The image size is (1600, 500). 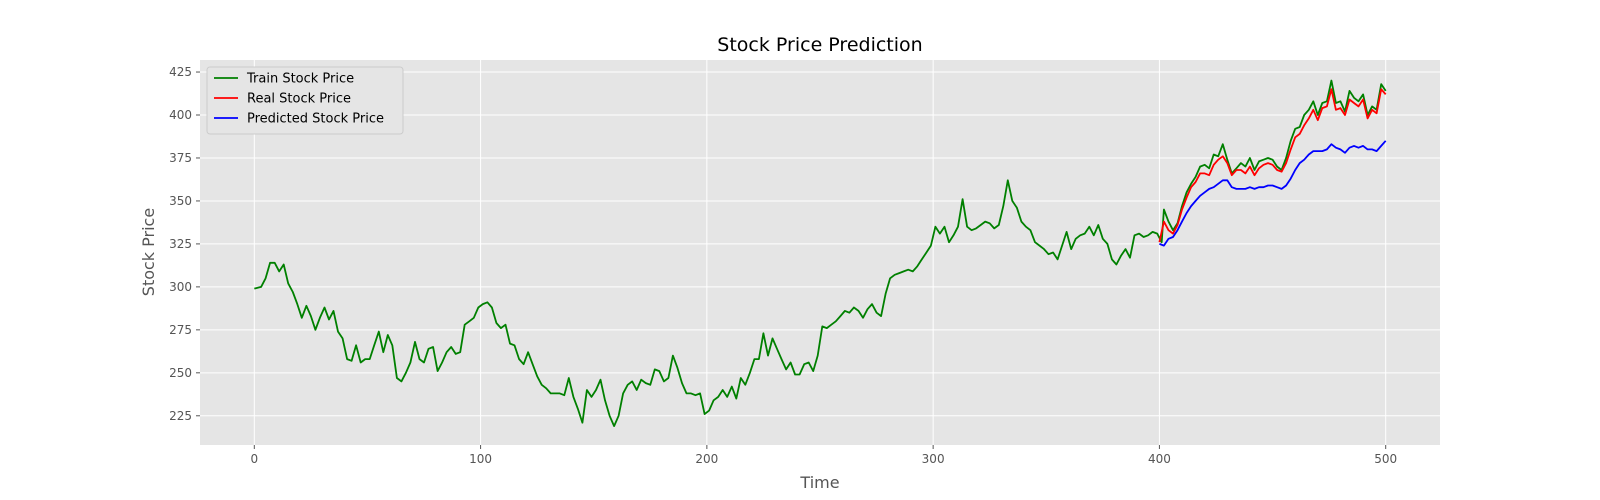 I want to click on y-axis-label: Stock Price, so click(x=148, y=252).